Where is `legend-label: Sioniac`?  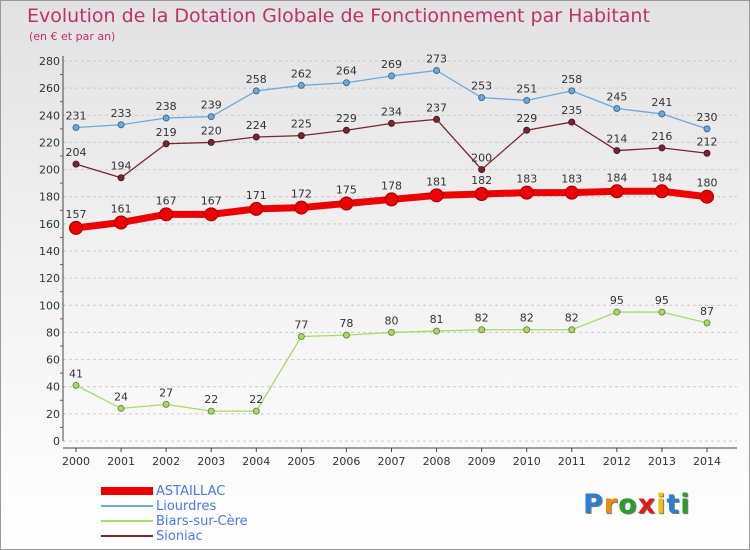
legend-label: Sioniac is located at coordinates (179, 536).